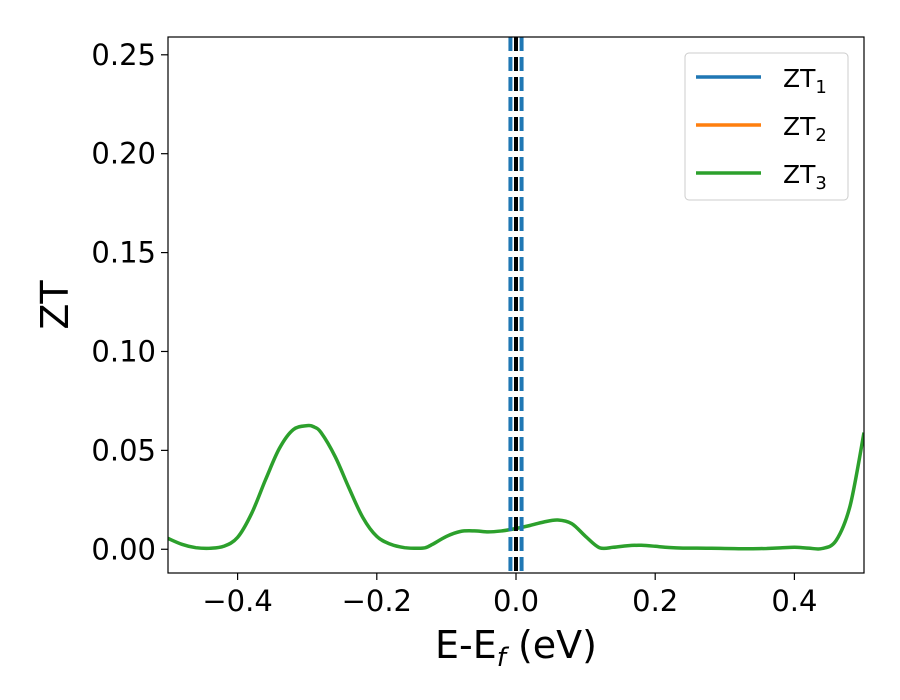 The height and width of the screenshot is (700, 900). I want to click on series-line-zt3, so click(516, 487).